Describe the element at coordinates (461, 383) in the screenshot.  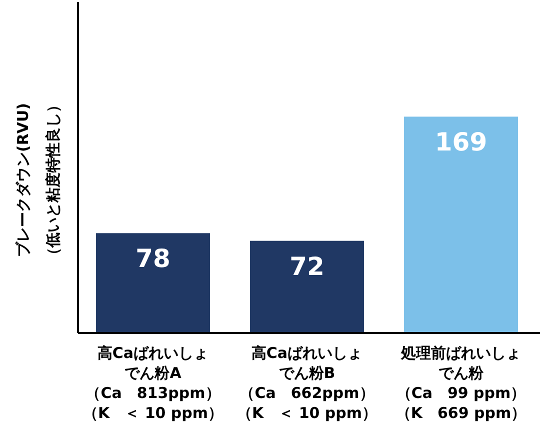
I see `x-tick-label: 処理前ばれいしょでん粉（Ca 99 ppm）（K 669 ppm）` at that location.